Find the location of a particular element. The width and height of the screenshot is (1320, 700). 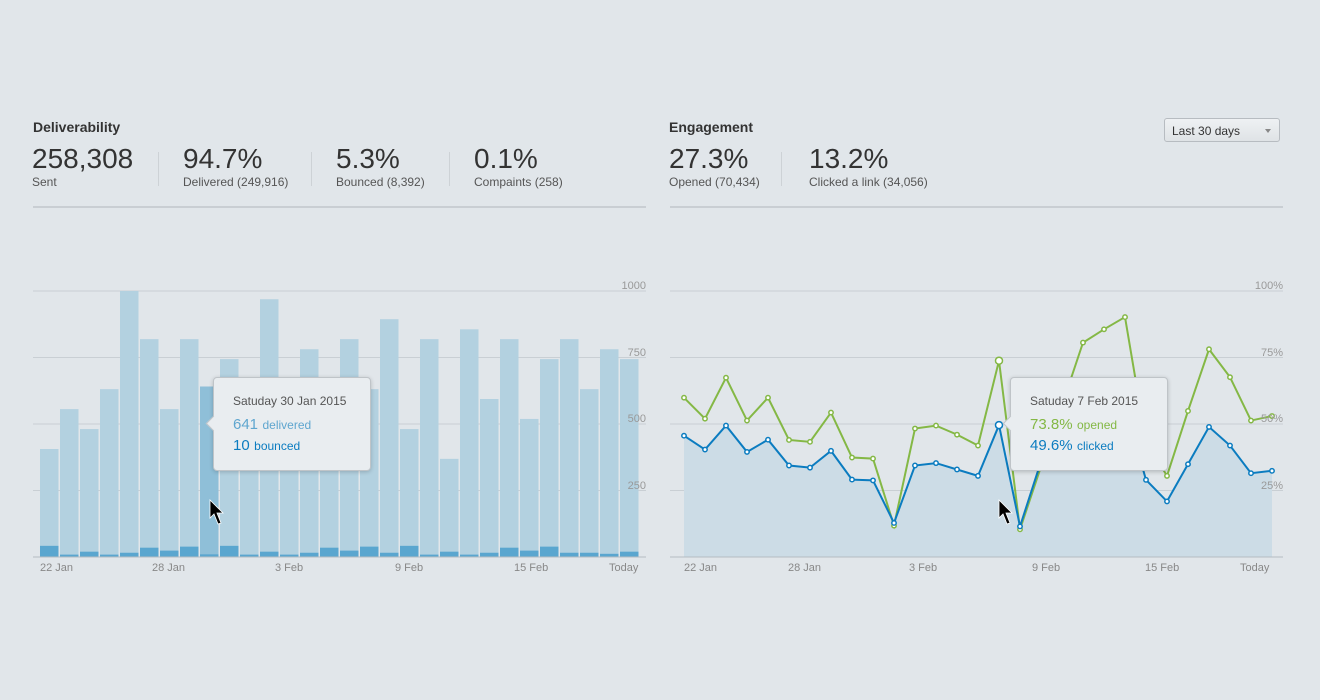

tooltip-date: Satuday 7 Feb 2015 is located at coordinates (1084, 401).